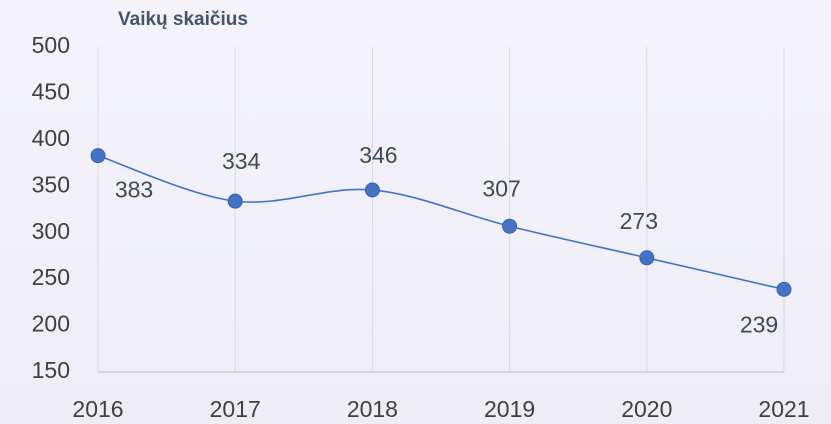 The width and height of the screenshot is (831, 424). What do you see at coordinates (646, 409) in the screenshot?
I see `x-tick-label: 2020` at bounding box center [646, 409].